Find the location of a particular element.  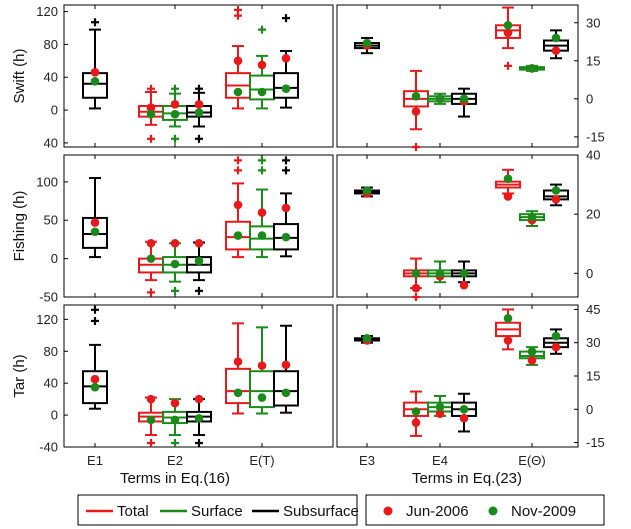

box-E(T)-surface is located at coordinates (262, 67).